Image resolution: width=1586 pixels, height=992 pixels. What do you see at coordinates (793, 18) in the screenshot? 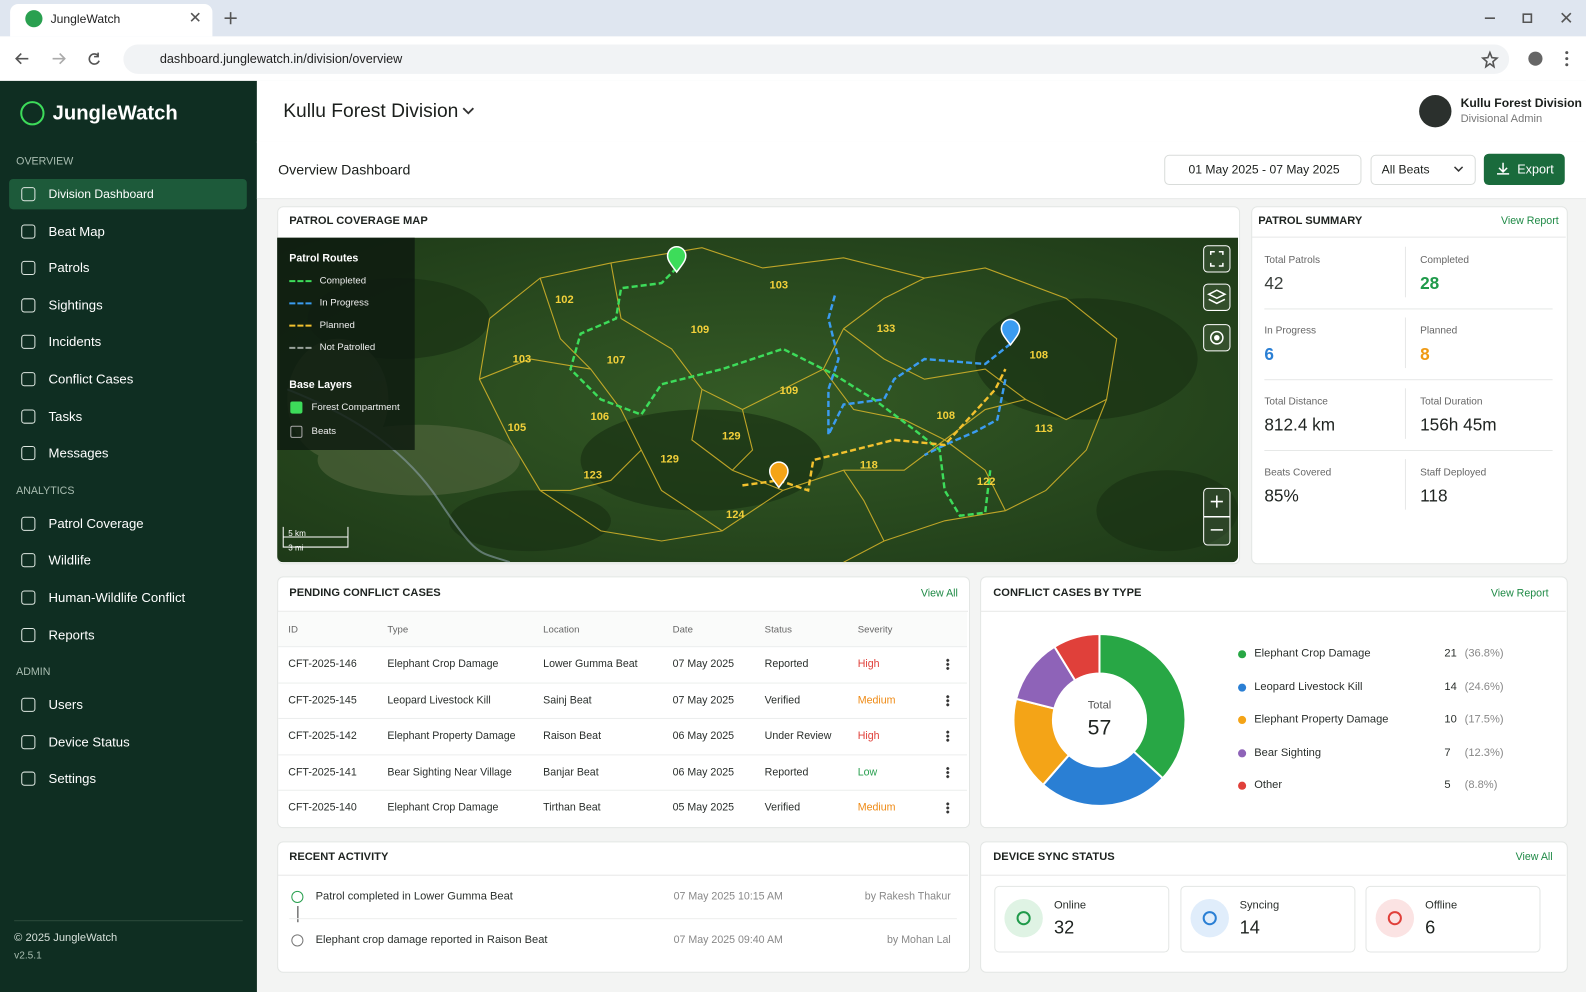
I see `tab-strip` at bounding box center [793, 18].